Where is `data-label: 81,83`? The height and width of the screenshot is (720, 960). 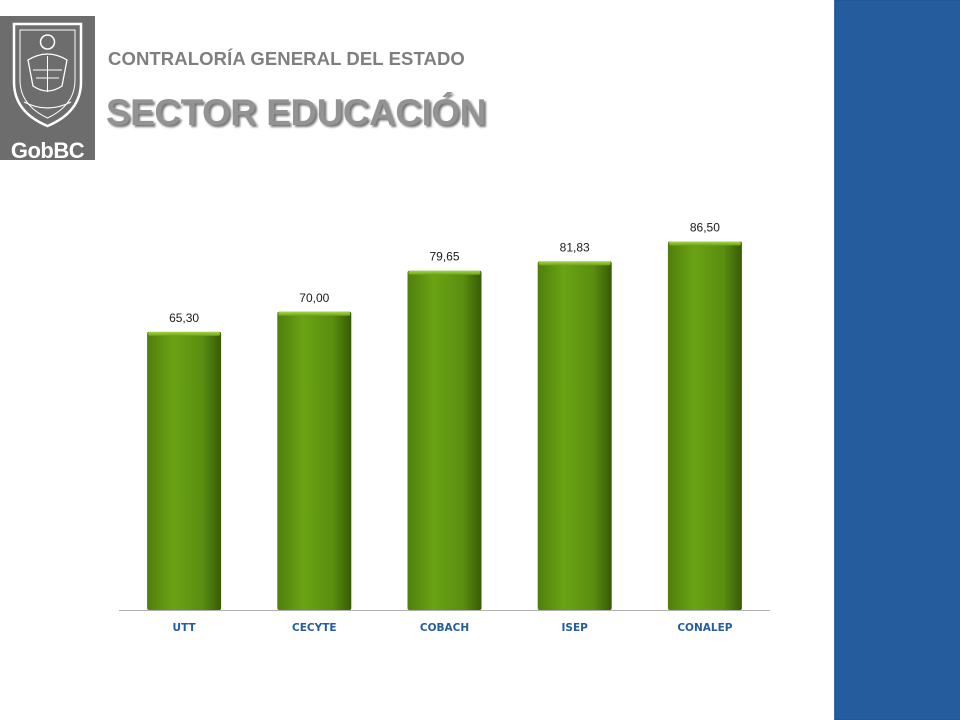 data-label: 81,83 is located at coordinates (575, 247).